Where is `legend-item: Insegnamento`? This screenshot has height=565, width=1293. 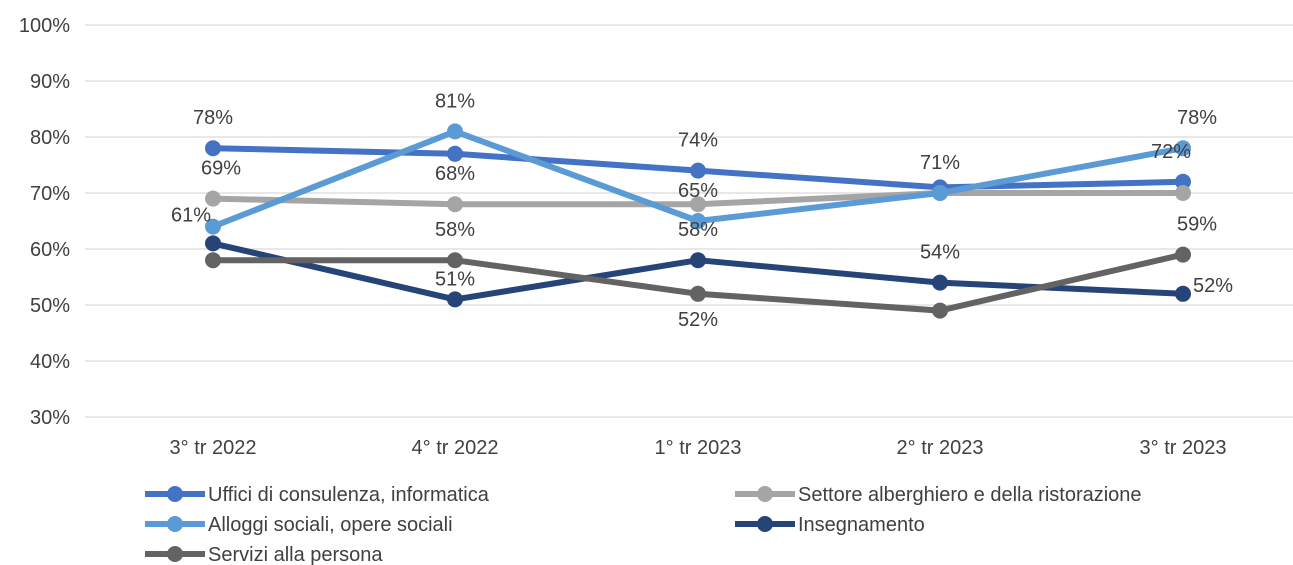
legend-item: Insegnamento is located at coordinates (830, 525).